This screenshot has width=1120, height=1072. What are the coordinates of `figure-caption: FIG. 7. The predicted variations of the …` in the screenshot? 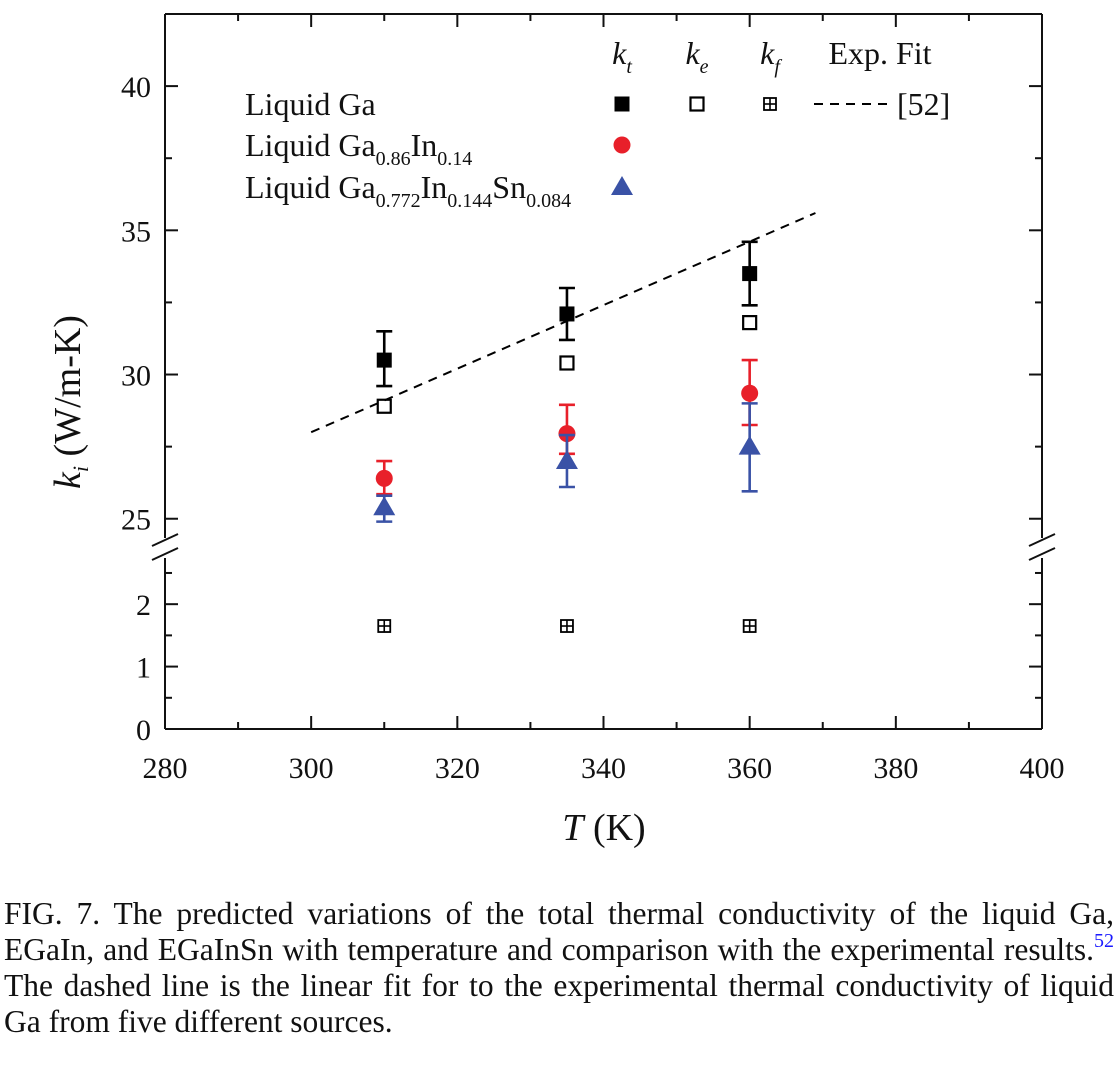 It's located at (559, 968).